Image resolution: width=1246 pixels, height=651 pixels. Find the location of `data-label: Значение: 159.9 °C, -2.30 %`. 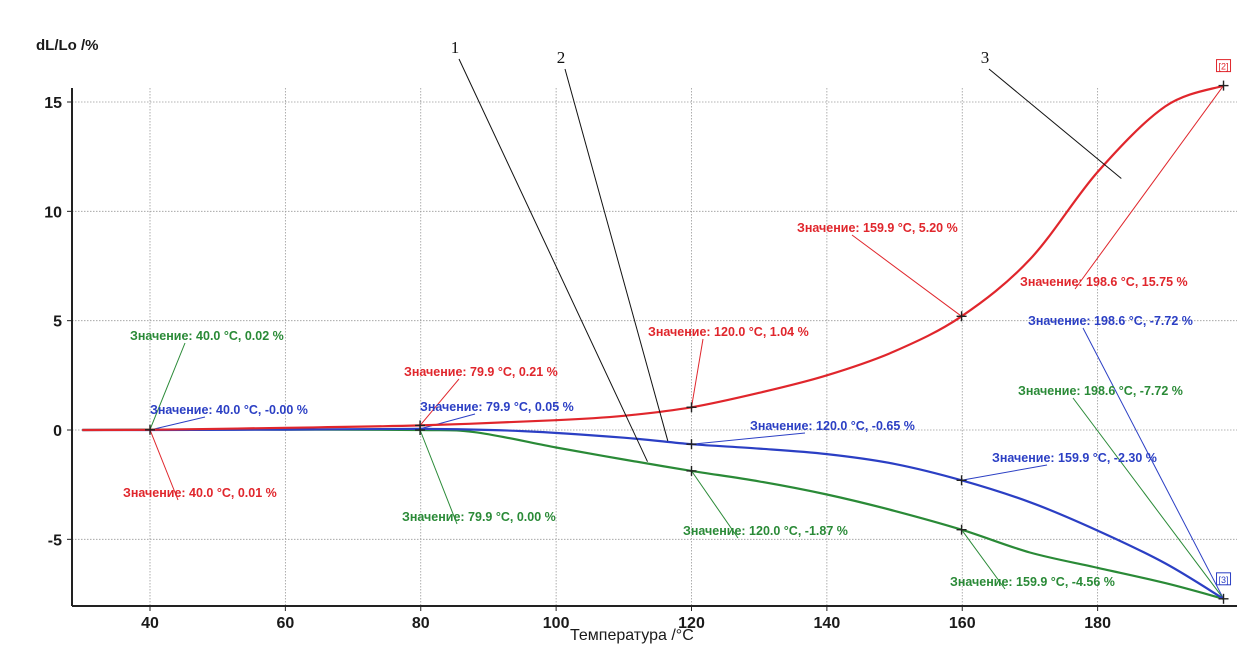

data-label: Значение: 159.9 °C, -2.30 % is located at coordinates (1074, 458).